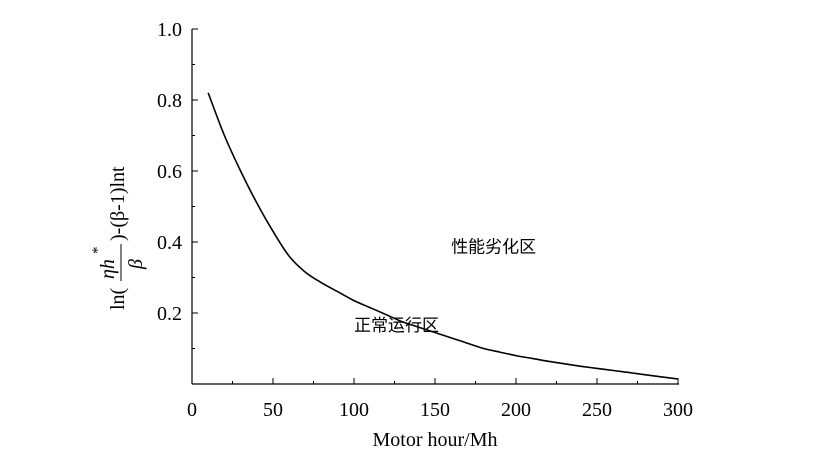 The width and height of the screenshot is (829, 456). I want to click on y-axis-title-numerator: ηh, so click(108, 269).